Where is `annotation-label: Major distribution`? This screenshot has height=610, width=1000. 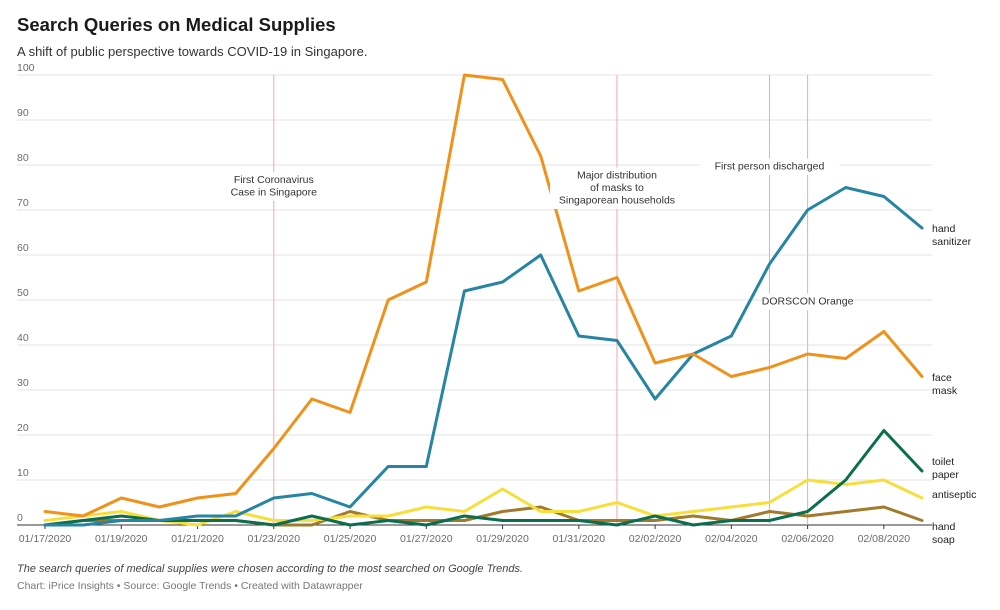 annotation-label: Major distribution is located at coordinates (617, 176).